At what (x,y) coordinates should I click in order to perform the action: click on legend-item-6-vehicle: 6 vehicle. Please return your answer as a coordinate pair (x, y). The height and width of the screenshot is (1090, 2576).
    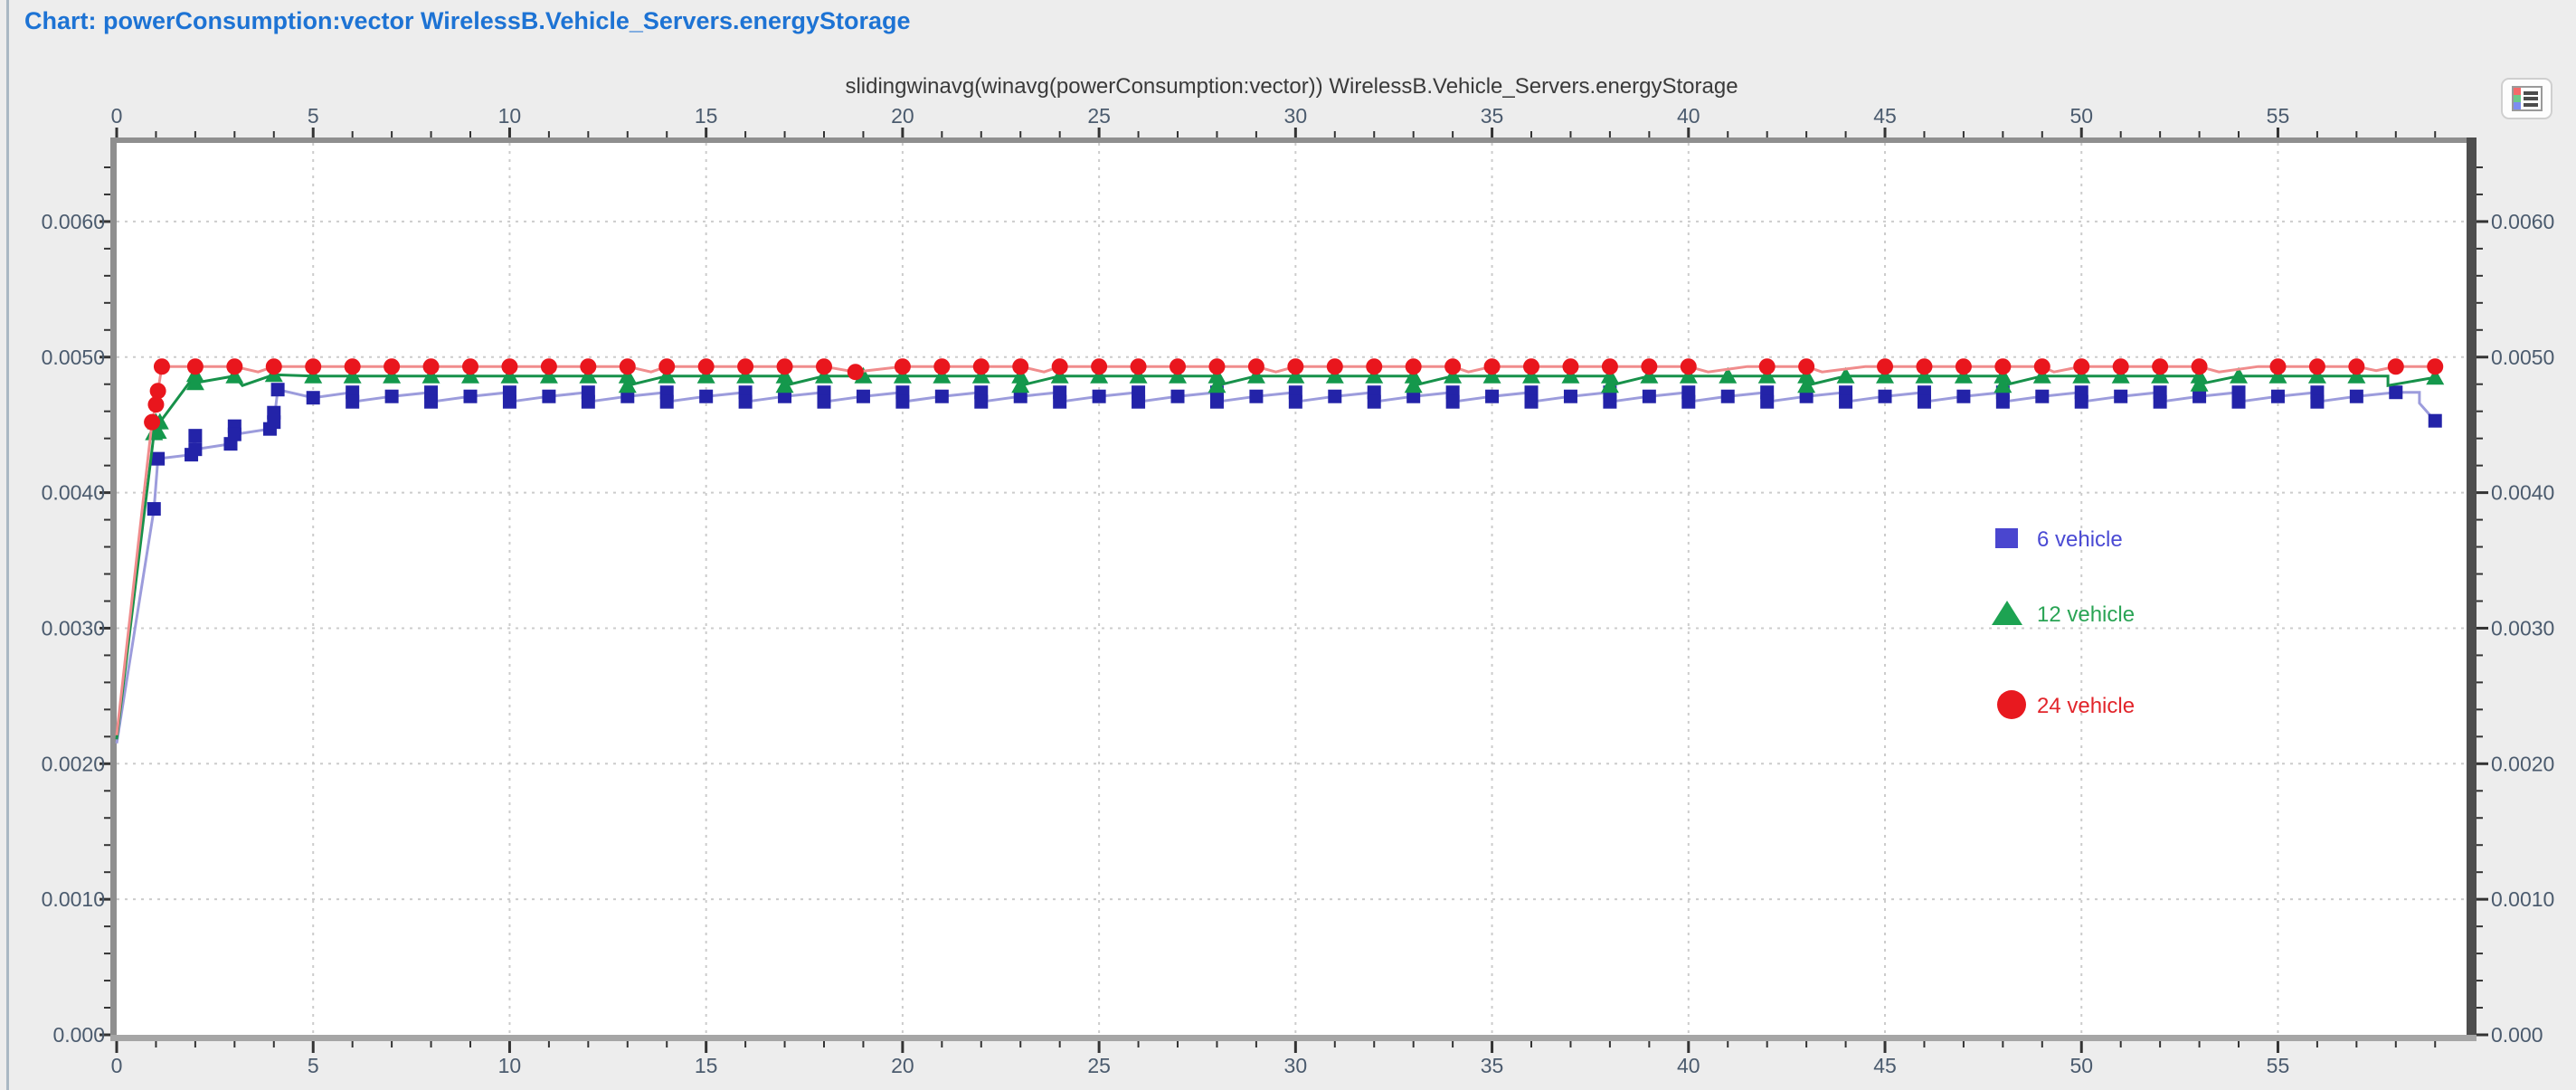
    Looking at the image, I should click on (2059, 539).